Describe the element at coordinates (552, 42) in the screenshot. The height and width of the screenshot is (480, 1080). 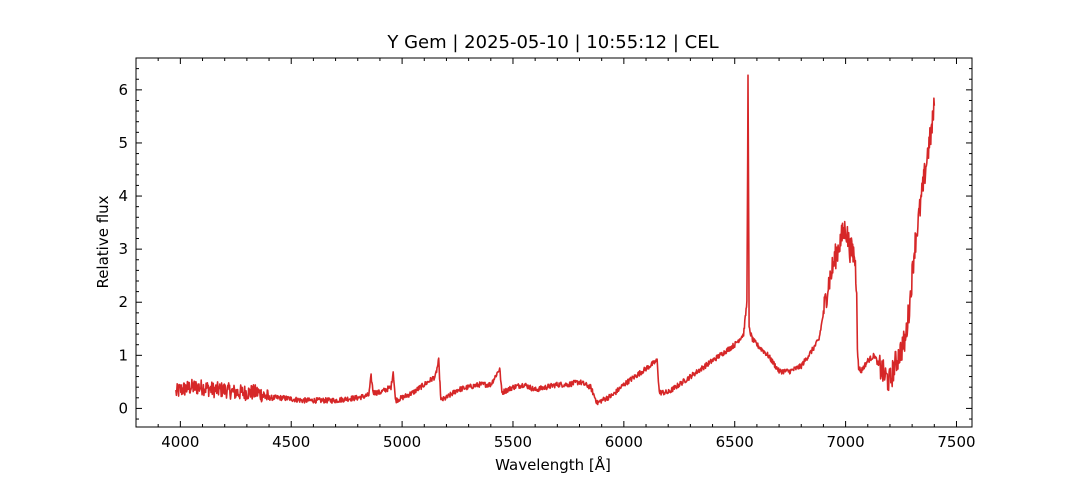
I see `chart-title: Y Gem | 2025-05-10 | 10:55:12 | CEL` at that location.